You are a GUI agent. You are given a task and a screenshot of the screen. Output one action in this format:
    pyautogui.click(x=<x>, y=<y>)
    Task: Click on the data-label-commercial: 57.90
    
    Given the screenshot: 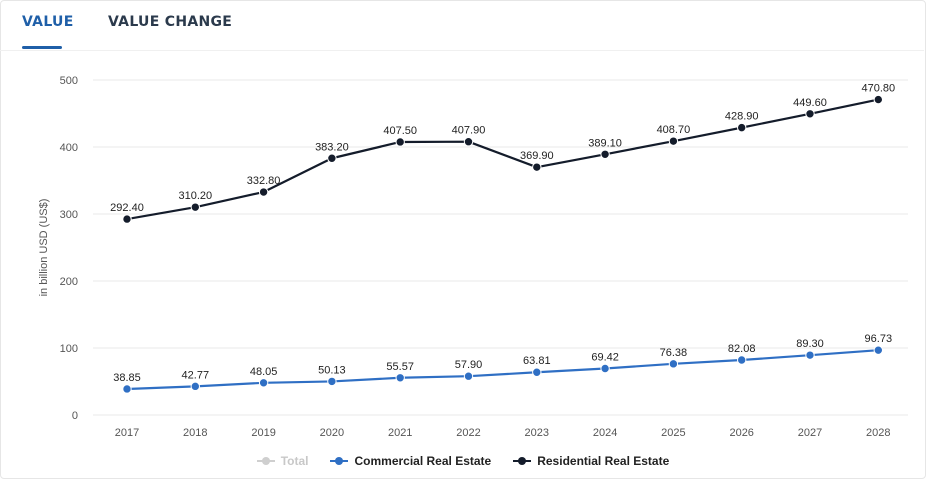 What is the action you would take?
    pyautogui.click(x=469, y=365)
    